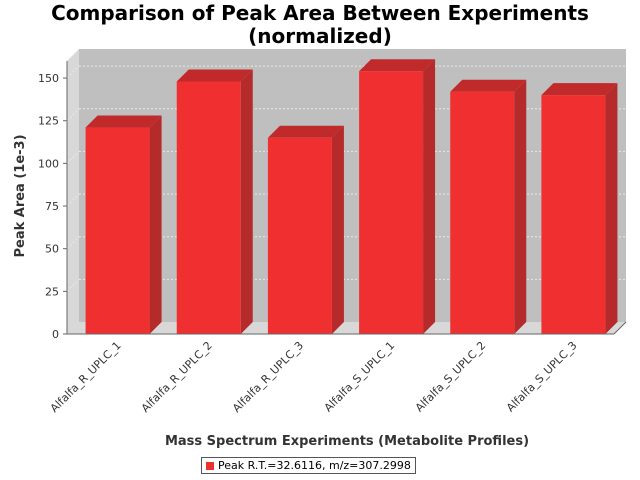  I want to click on chart-title-line-2: (normalized), so click(320, 36).